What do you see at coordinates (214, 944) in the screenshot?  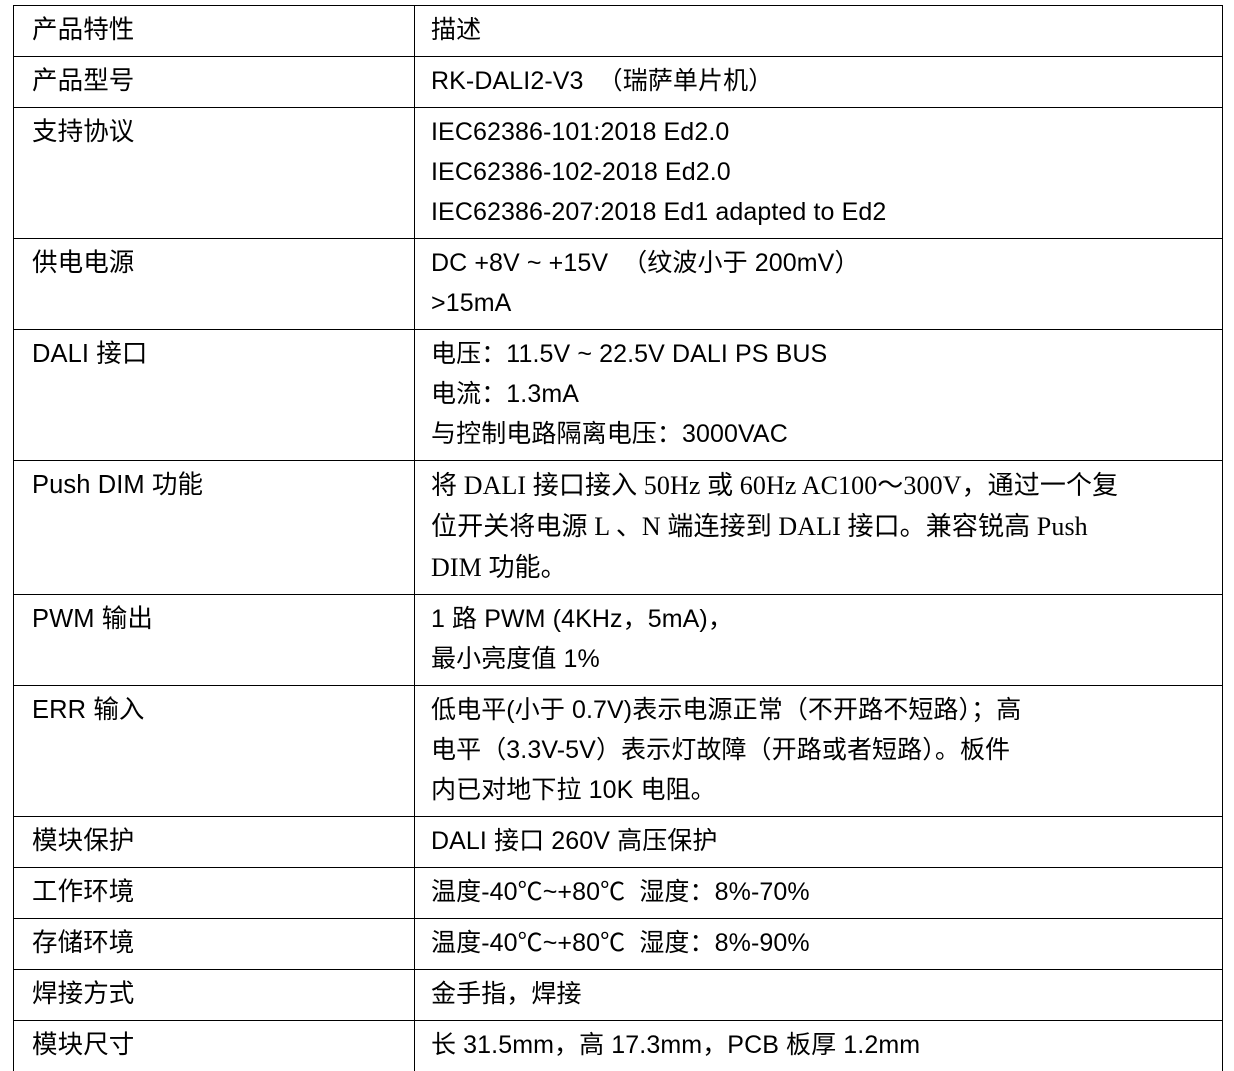 I see `table-cell-feature: 存储环境` at bounding box center [214, 944].